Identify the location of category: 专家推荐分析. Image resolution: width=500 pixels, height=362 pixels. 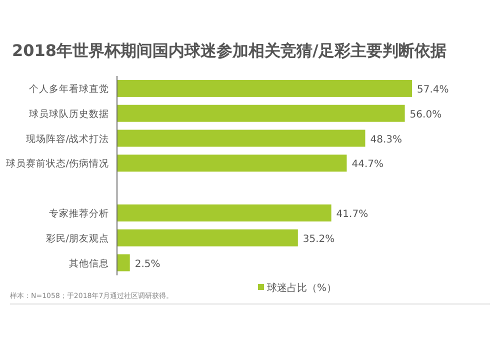
(79, 214).